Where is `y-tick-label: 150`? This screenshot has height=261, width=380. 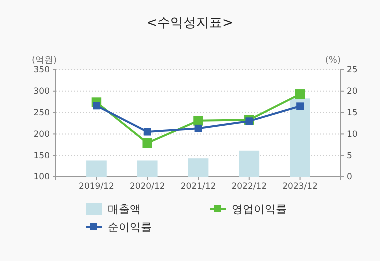 y-tick-label: 150 is located at coordinates (42, 156).